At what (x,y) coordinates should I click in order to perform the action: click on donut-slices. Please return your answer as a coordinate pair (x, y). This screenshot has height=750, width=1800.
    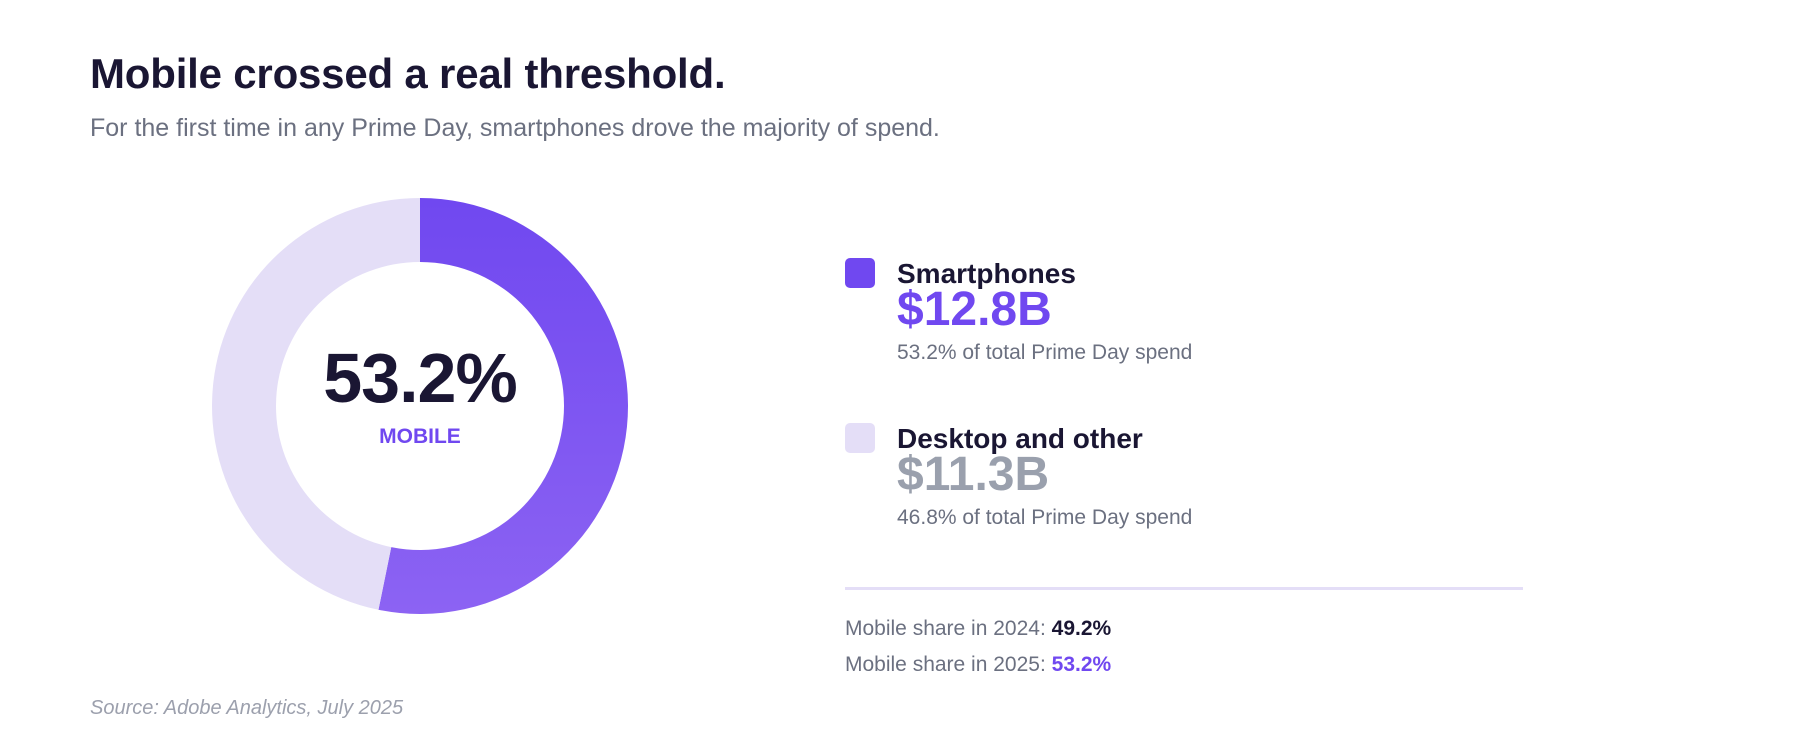
    Looking at the image, I should click on (420, 406).